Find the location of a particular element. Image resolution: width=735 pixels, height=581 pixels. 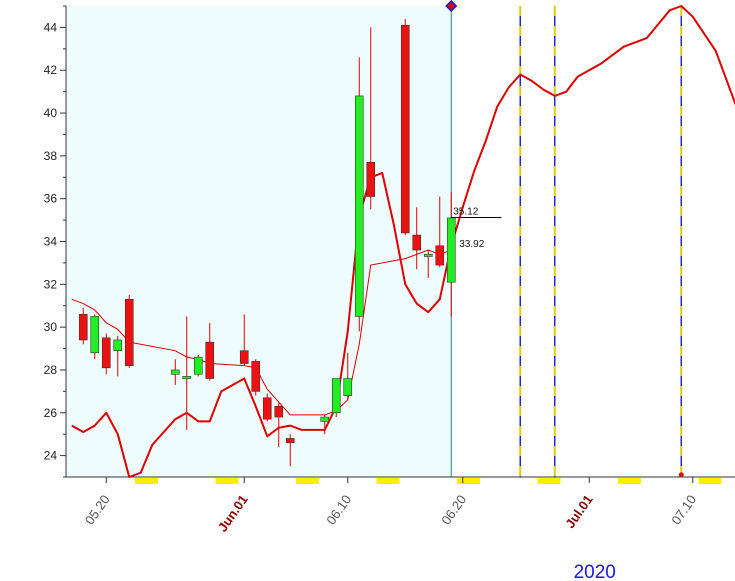

x-tick-label: Jun.01 is located at coordinates (233, 513).